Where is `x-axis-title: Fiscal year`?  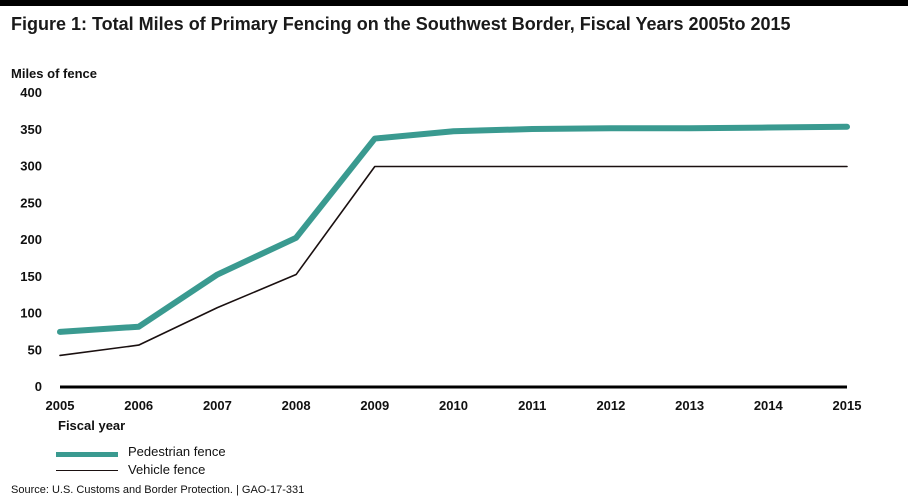
x-axis-title: Fiscal year is located at coordinates (92, 425).